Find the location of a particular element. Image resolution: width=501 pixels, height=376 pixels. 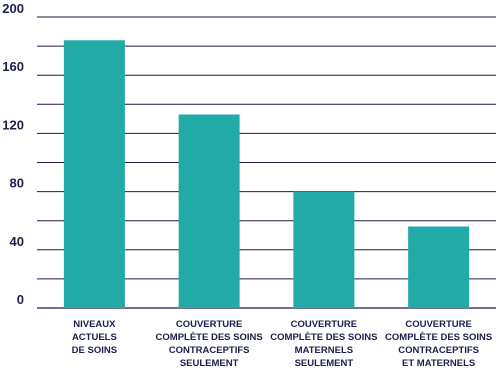

y-axis-ticks: 0 40 80 120 160 200 is located at coordinates (13, 154).